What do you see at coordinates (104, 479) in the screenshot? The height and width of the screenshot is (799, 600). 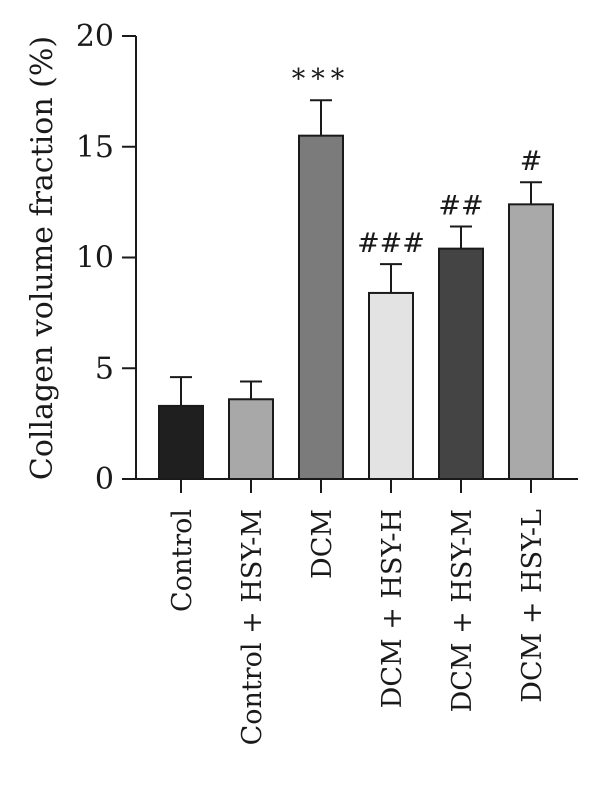 I see `y-tick-label: 0` at bounding box center [104, 479].